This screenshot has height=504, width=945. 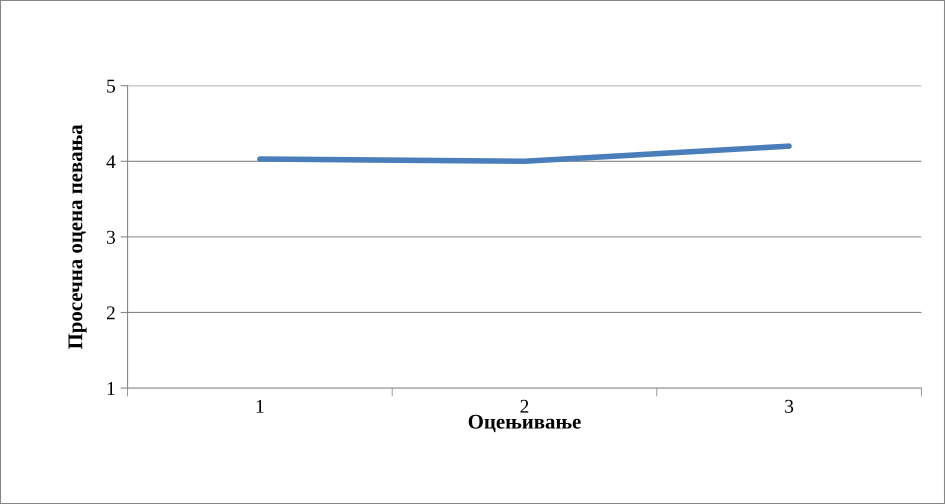 I want to click on x-axis-title: Оцењивање, so click(x=524, y=423).